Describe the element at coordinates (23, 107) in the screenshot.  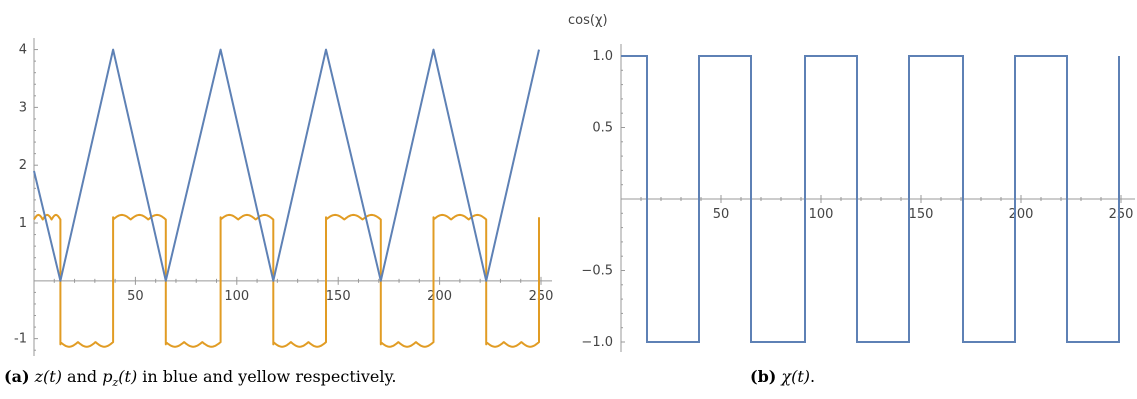
I see `y-tick-label: 3` at that location.